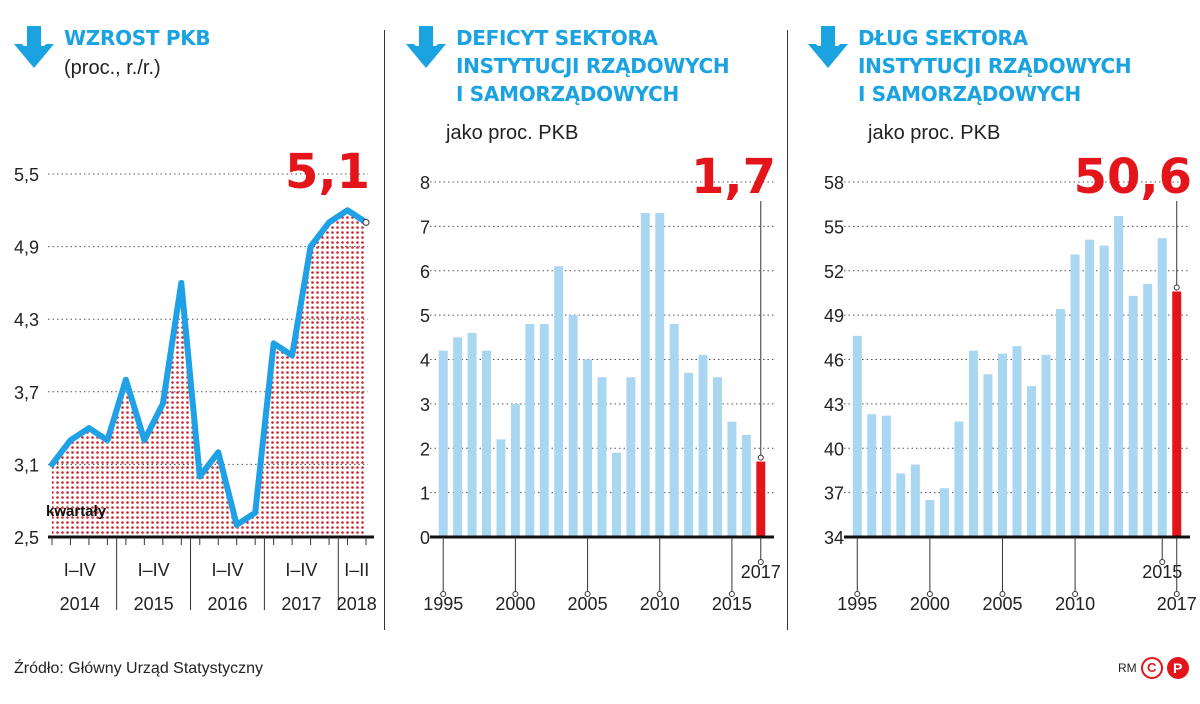  Describe the element at coordinates (227, 604) in the screenshot. I see `year-label: 2016` at that location.